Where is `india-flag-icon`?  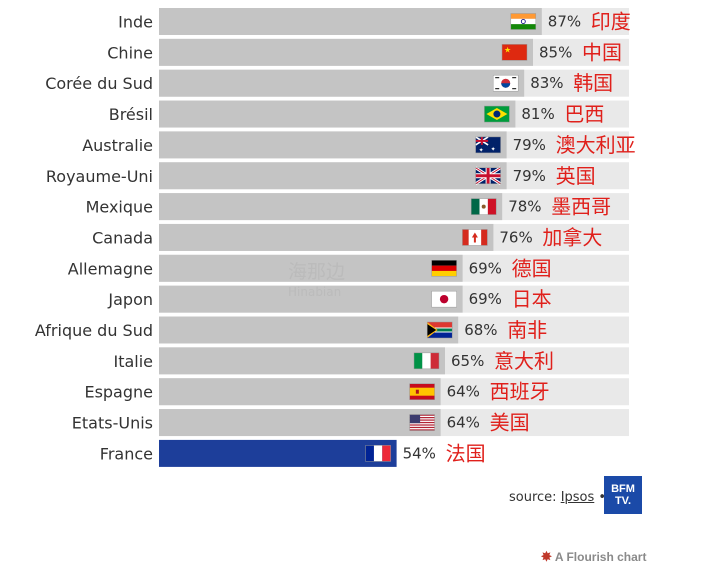
india-flag-icon is located at coordinates (523, 21).